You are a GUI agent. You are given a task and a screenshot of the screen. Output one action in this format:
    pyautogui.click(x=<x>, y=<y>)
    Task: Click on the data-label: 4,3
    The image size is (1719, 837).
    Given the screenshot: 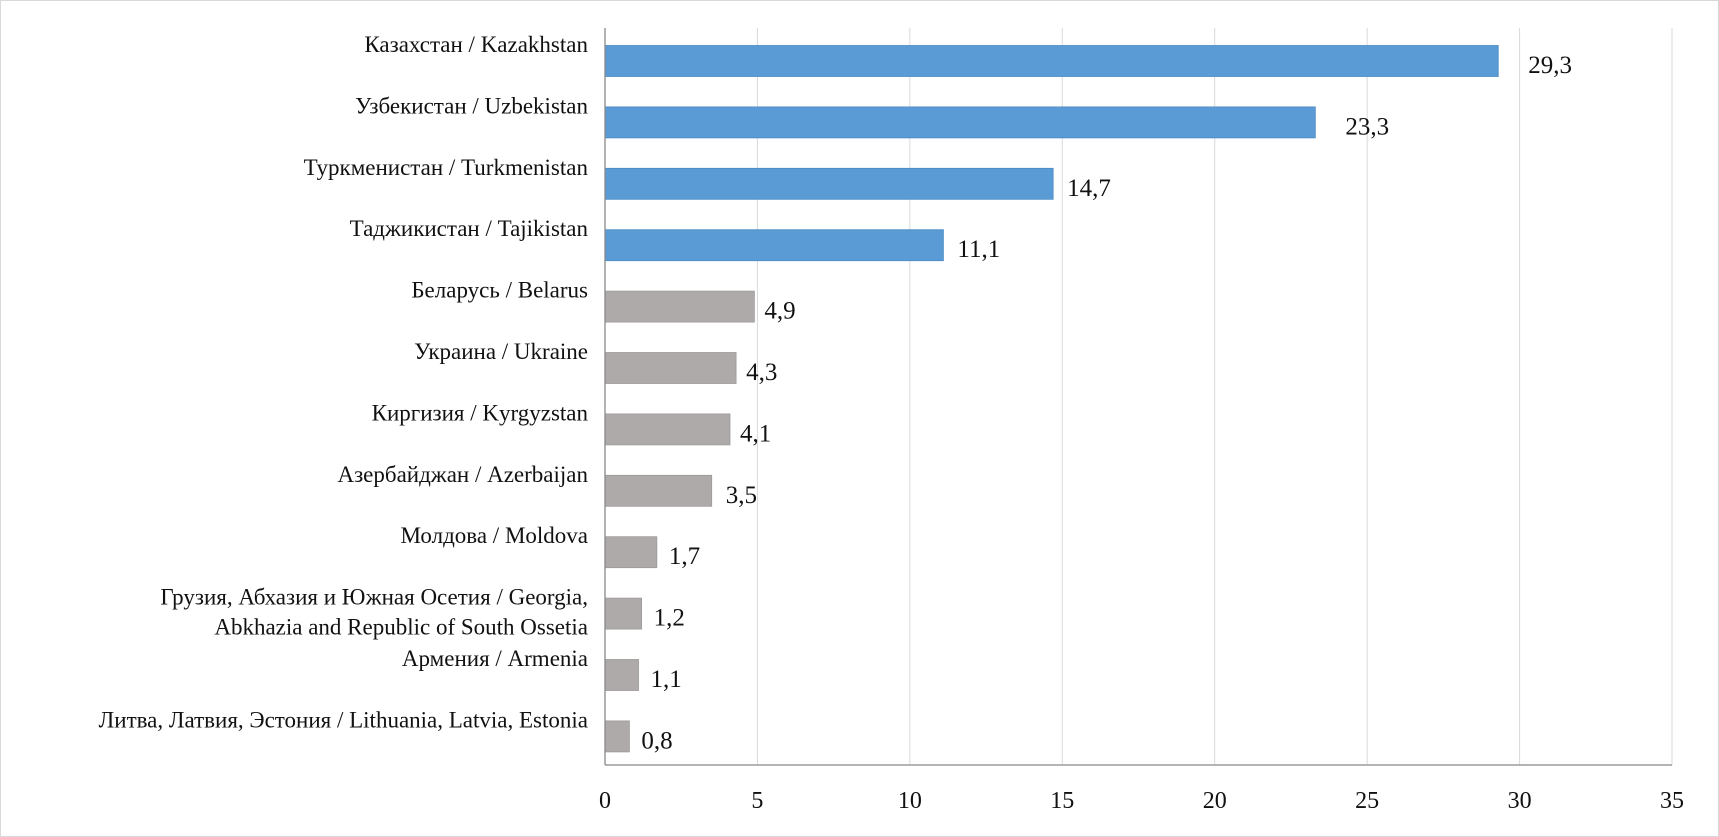 What is the action you would take?
    pyautogui.click(x=761, y=372)
    